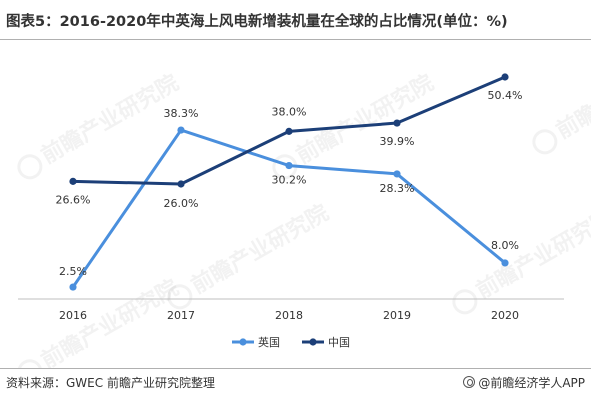 The height and width of the screenshot is (403, 591). Describe the element at coordinates (110, 383) in the screenshot. I see `source-note: 资料来源：GWEC 前瞻产业研究院整理` at that location.